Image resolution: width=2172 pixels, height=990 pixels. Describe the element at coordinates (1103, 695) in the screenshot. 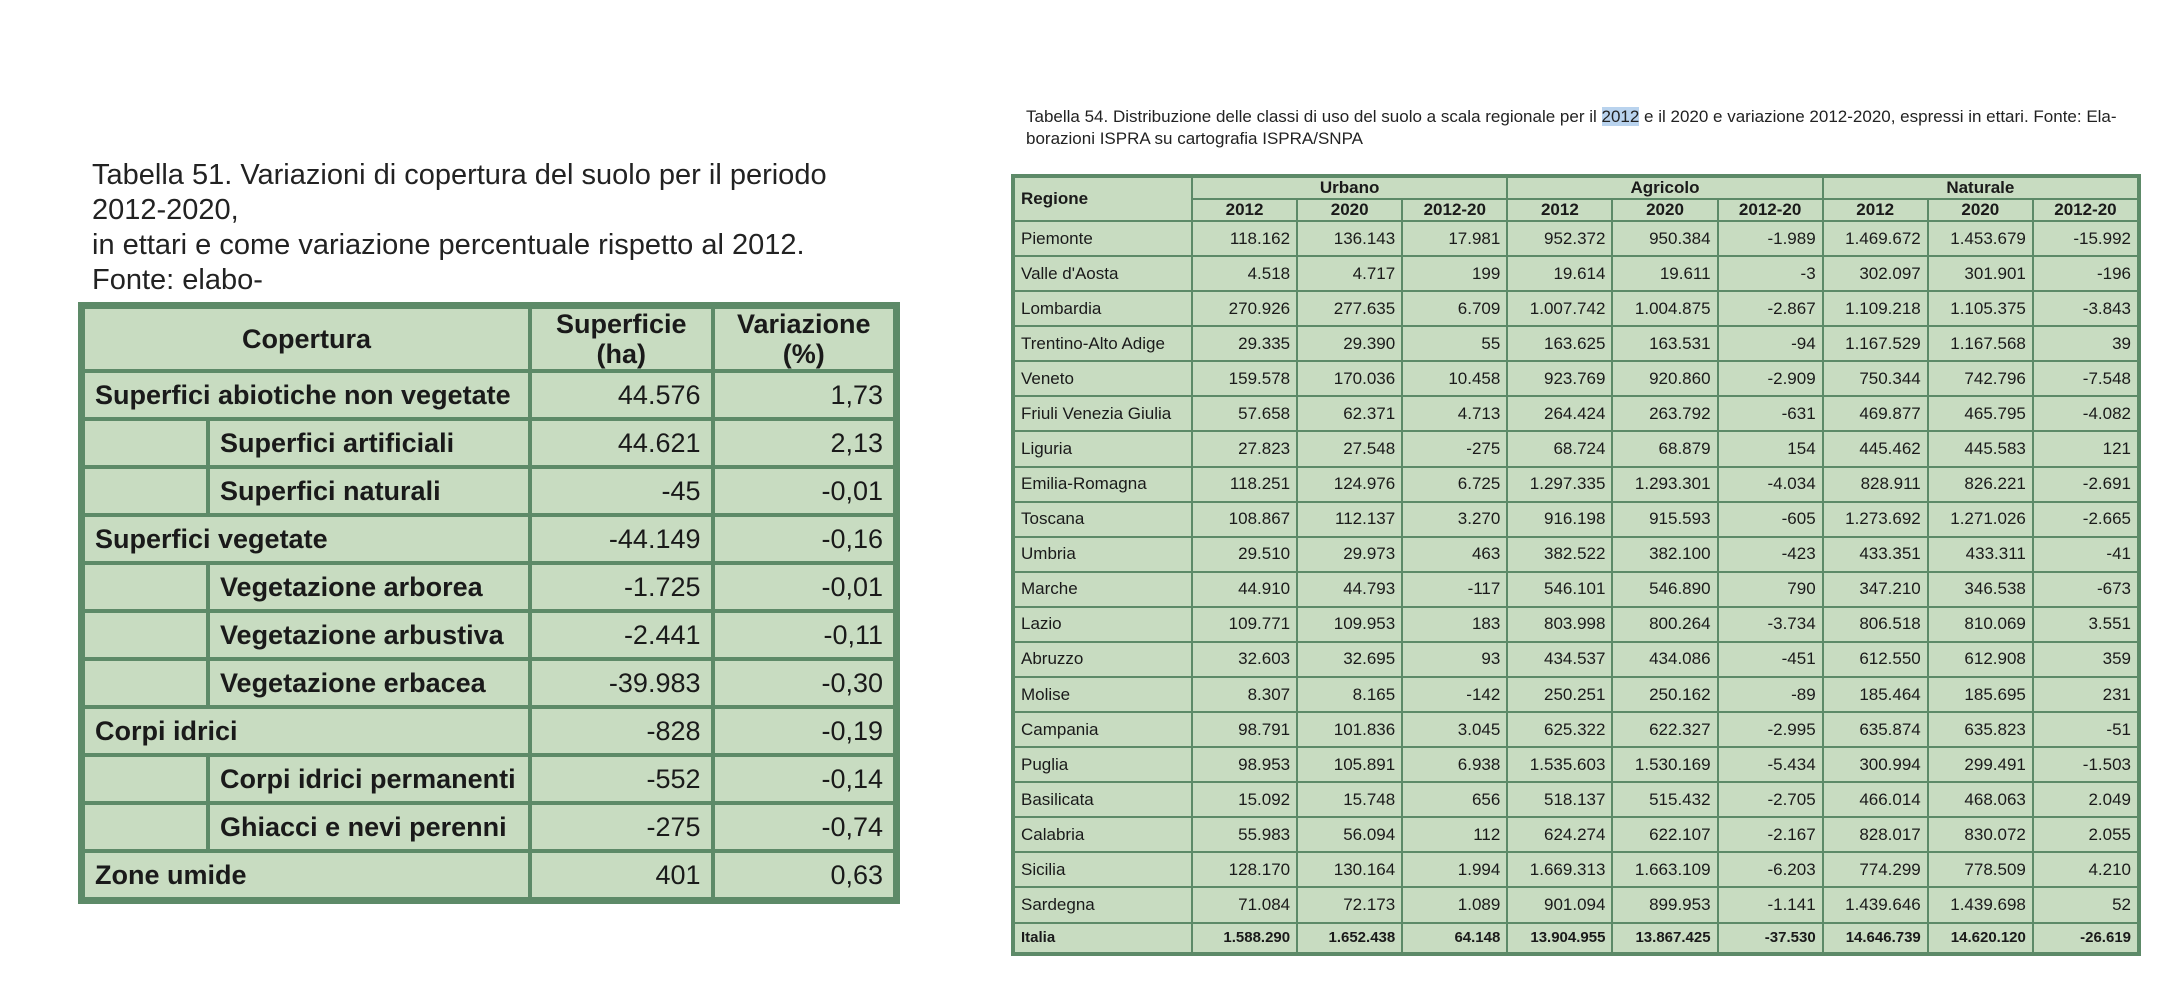

I see `regione-name: Molise` at that location.